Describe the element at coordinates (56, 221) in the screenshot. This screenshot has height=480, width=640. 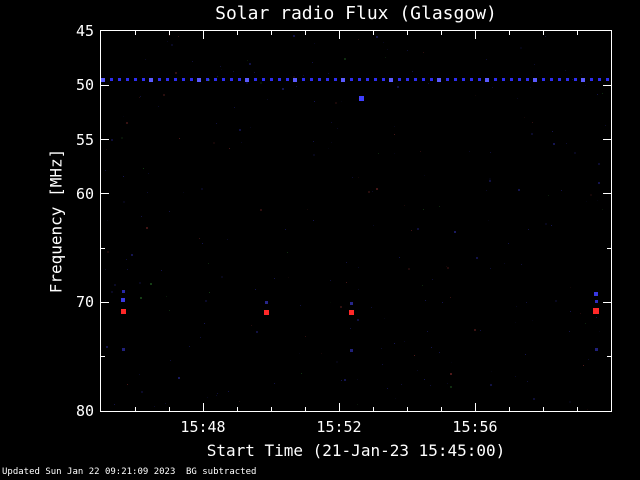
I see `y-axis-title: Frequency [MHz]` at that location.